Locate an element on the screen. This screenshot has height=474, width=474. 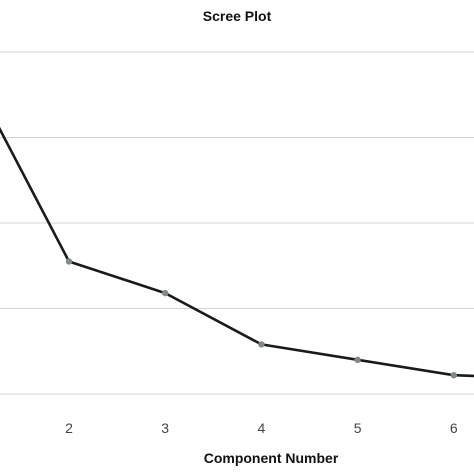
x-tick-label: 2 is located at coordinates (69, 428).